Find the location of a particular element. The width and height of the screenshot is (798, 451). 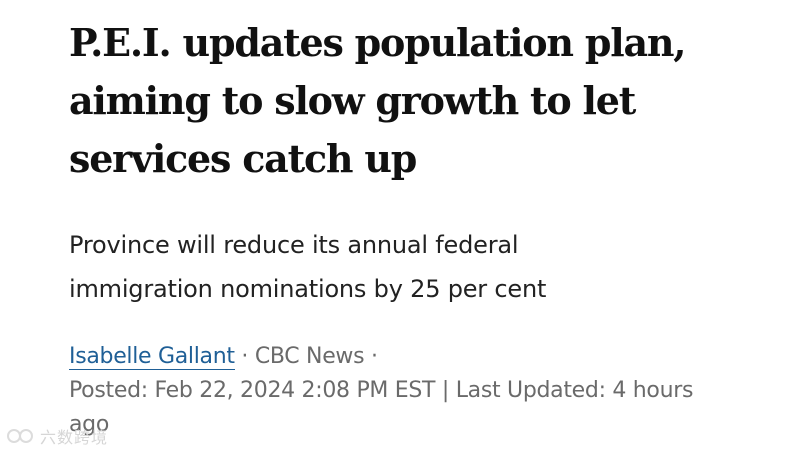

watermark-logo-icon is located at coordinates (20, 436).